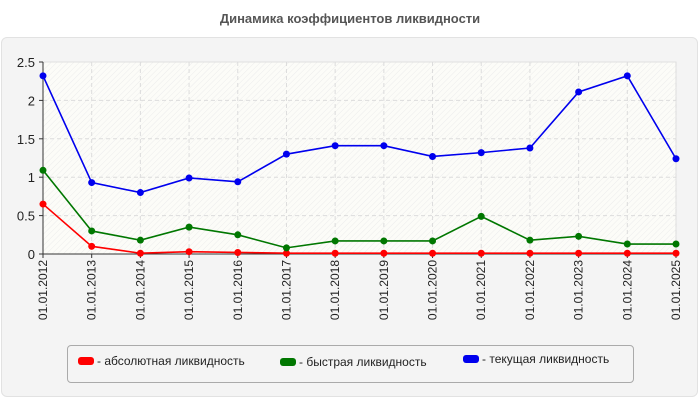 This screenshot has width=700, height=400. I want to click on legend-item-current: - текущая ликвидность, so click(536, 359).